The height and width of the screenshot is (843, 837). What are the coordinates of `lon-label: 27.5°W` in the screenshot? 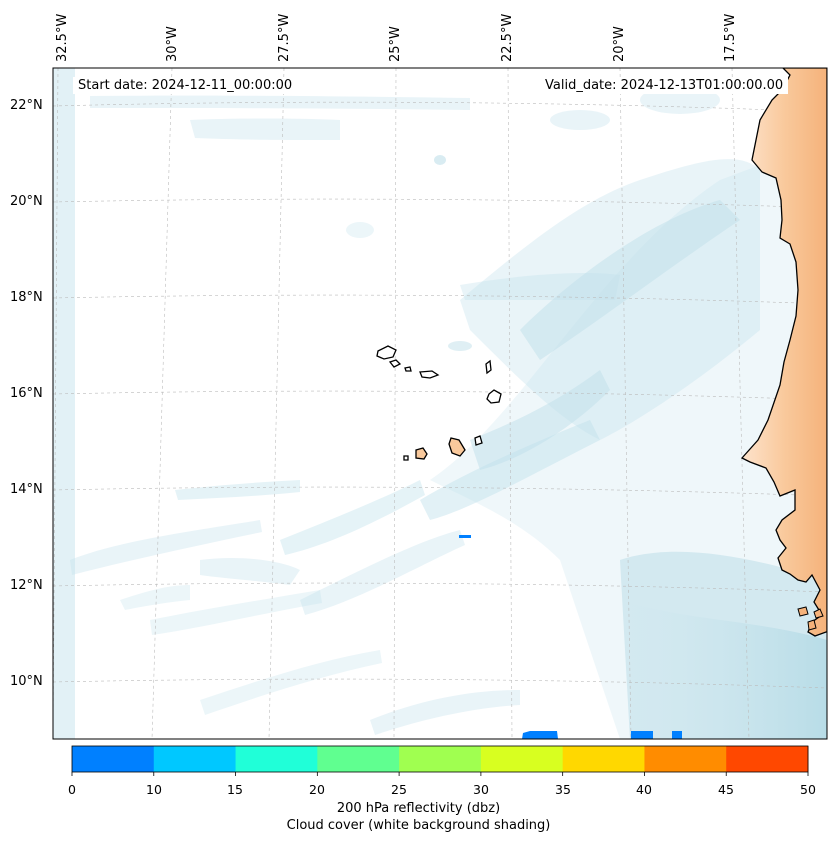 It's located at (284, 37).